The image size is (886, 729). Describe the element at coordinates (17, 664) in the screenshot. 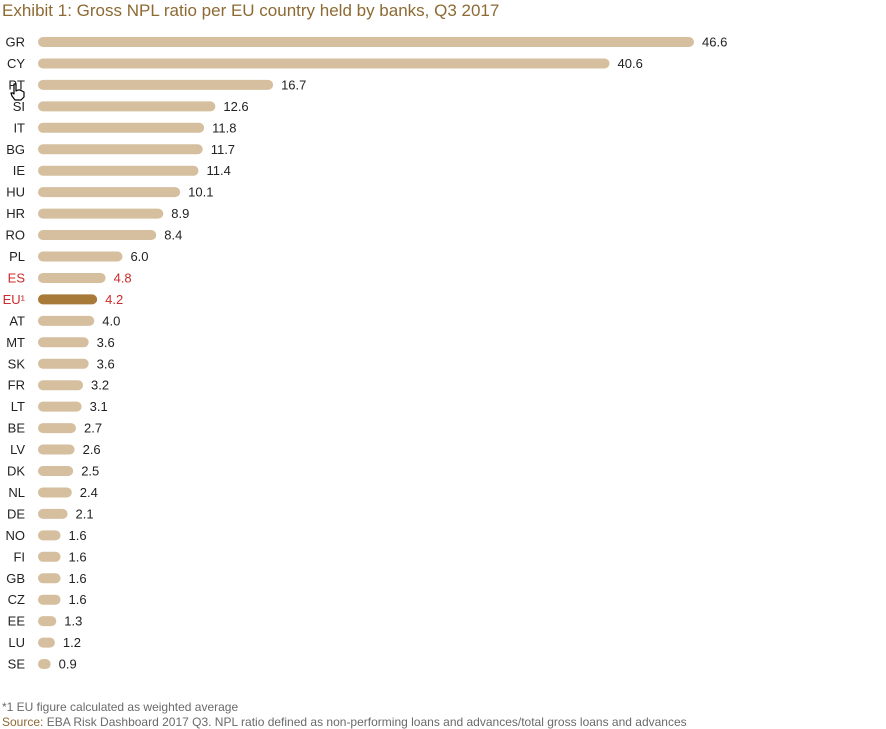

I see `category-label: SE` at that location.